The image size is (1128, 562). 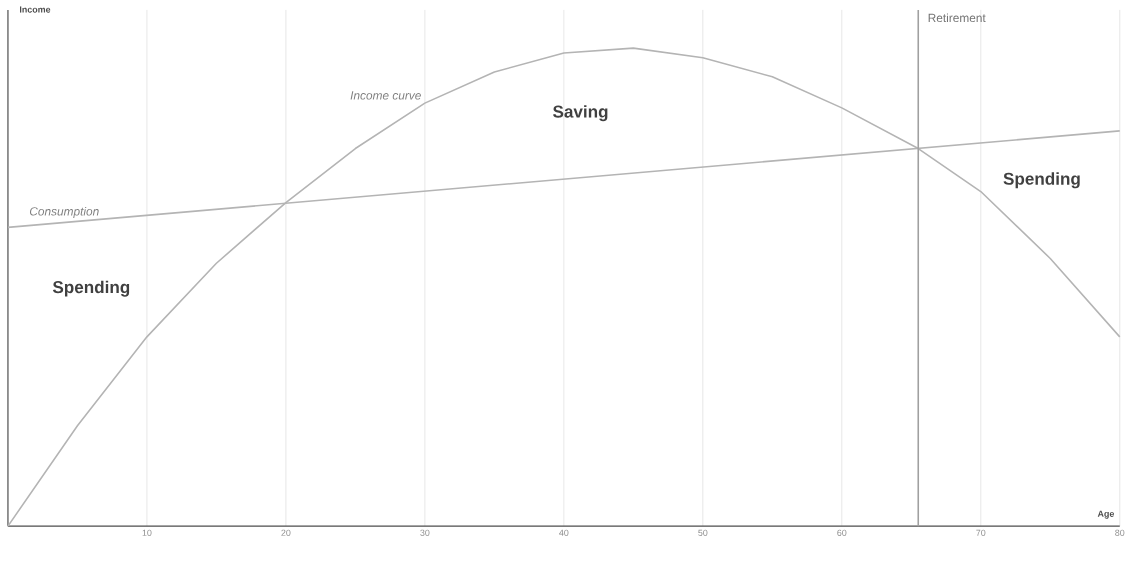 I want to click on series-label: Income curve, so click(x=385, y=95).